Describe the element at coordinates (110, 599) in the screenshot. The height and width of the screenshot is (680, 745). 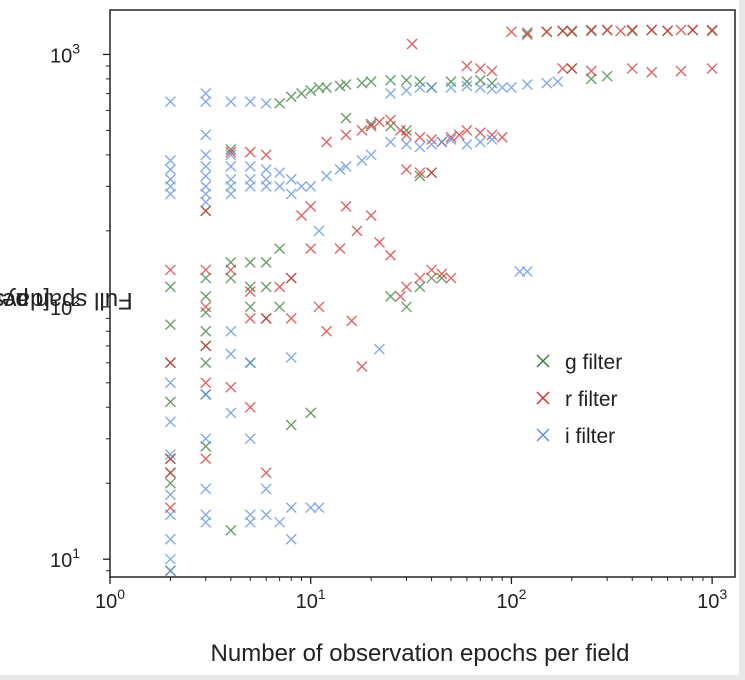
I see `x-tick-label-0: 10⁰` at that location.